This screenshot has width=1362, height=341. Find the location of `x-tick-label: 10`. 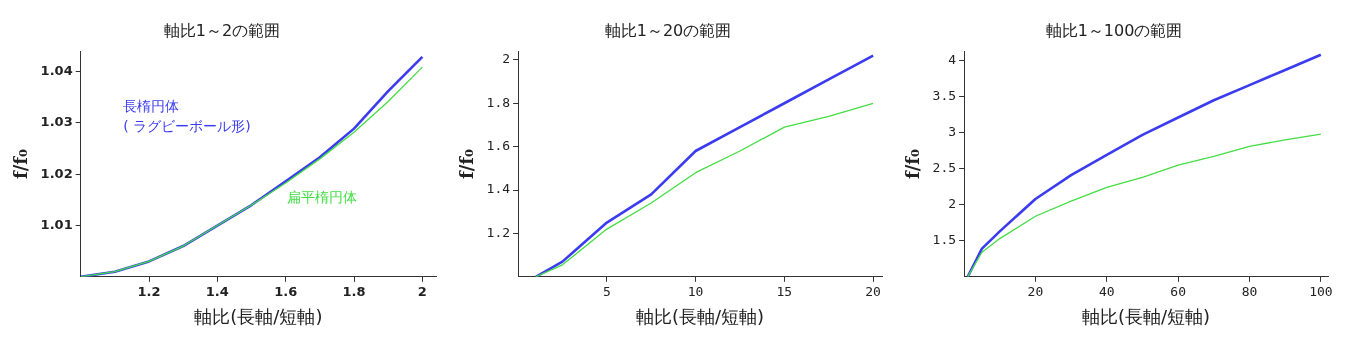

x-tick-label: 10 is located at coordinates (695, 291).